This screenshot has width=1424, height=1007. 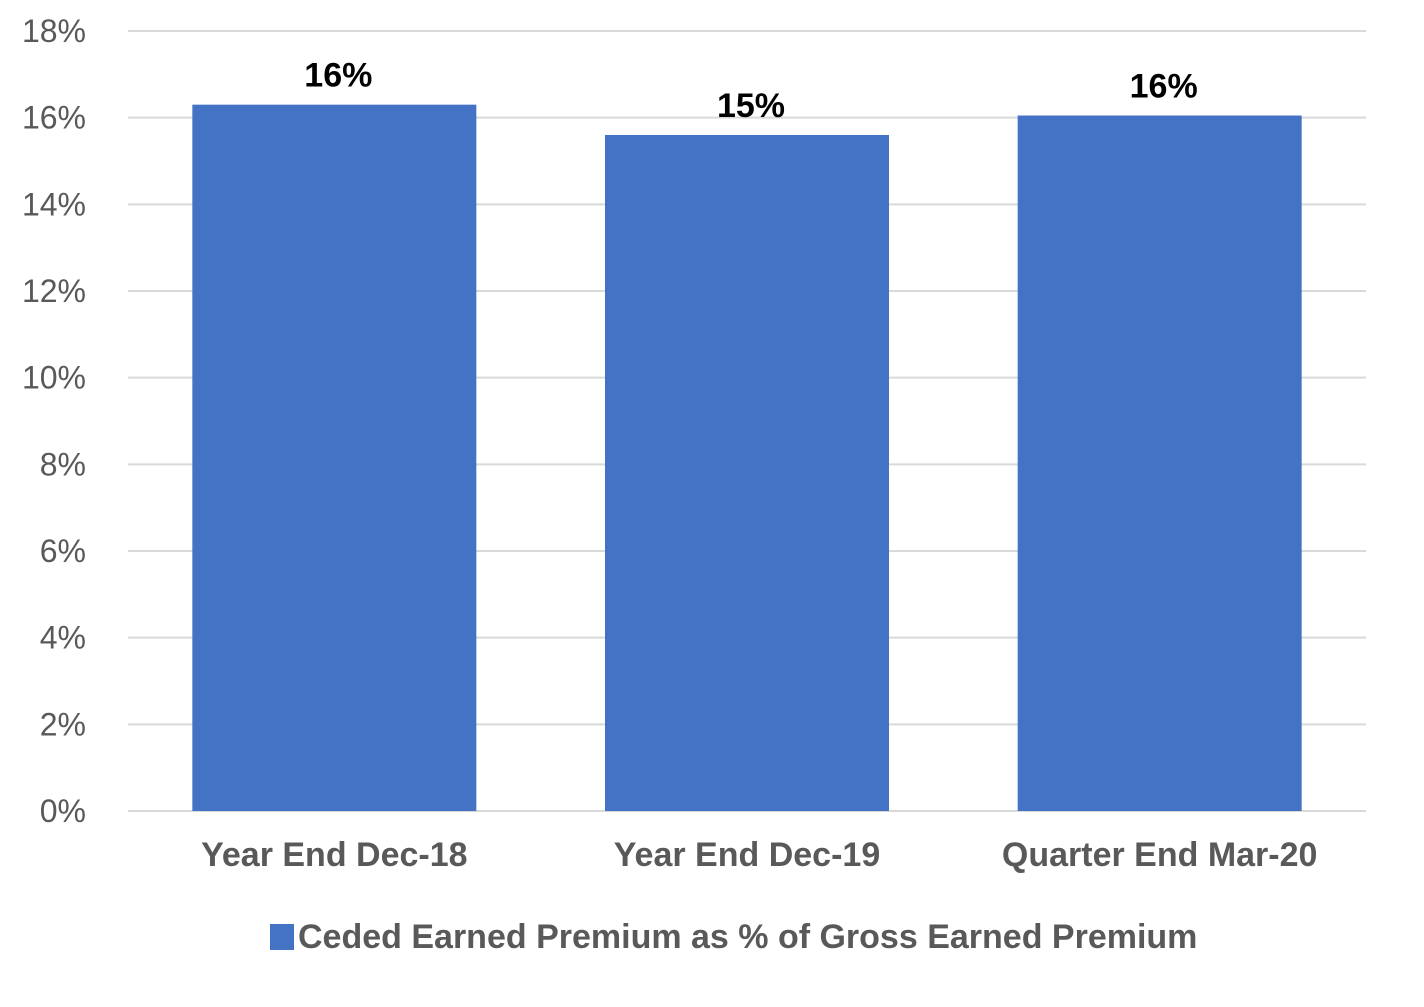 What do you see at coordinates (63, 464) in the screenshot?
I see `y-tick-label: 8%` at bounding box center [63, 464].